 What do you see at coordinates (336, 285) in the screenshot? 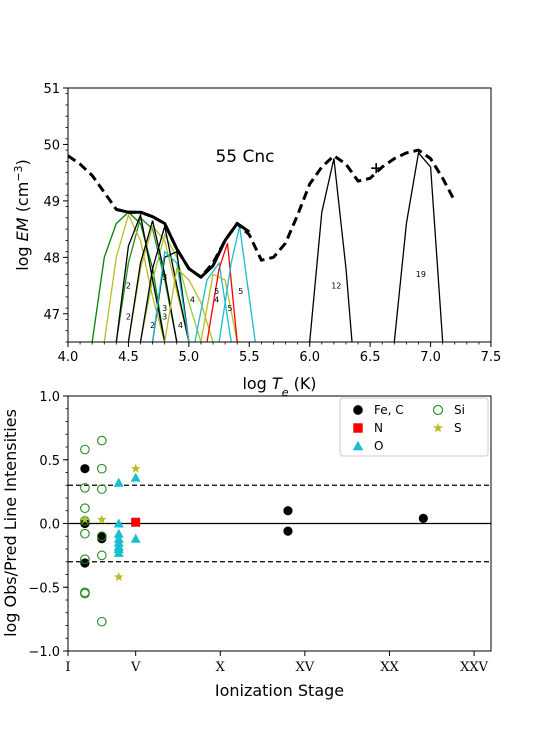
I see `ion-stage-label: 12` at bounding box center [336, 285].